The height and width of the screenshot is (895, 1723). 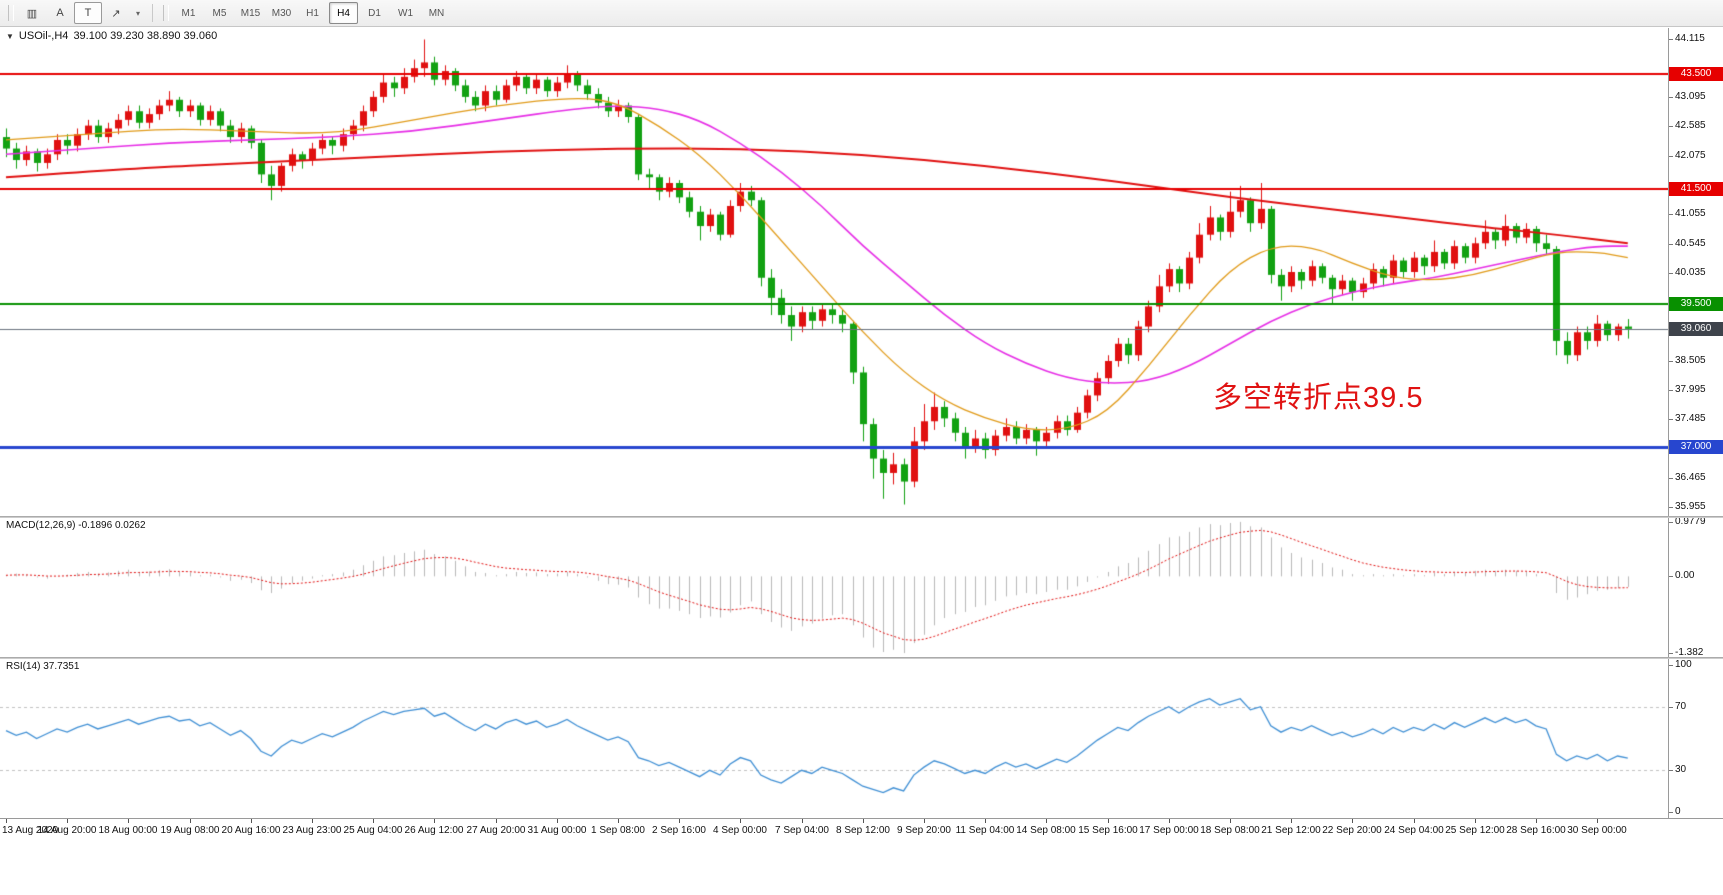 I want to click on time-tick-label: 15 Sep 16:00, so click(x=1108, y=830).